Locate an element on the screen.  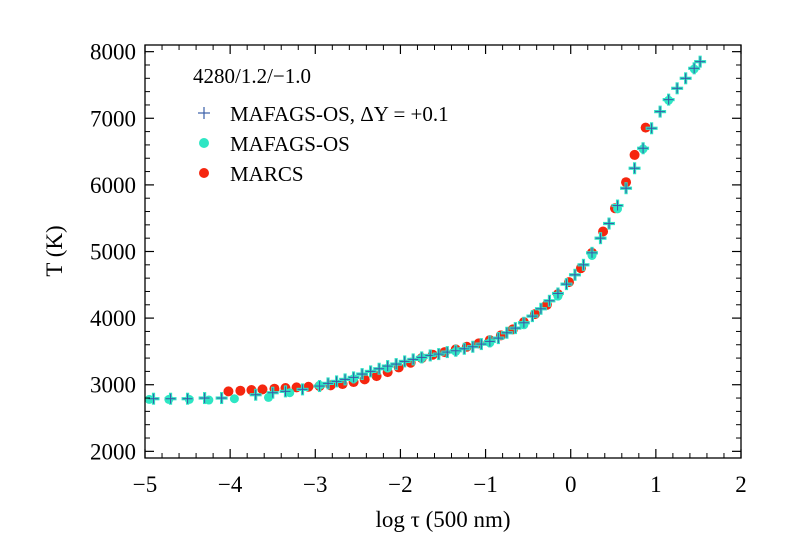
legend-circle-marker-marcs is located at coordinates (204, 173).